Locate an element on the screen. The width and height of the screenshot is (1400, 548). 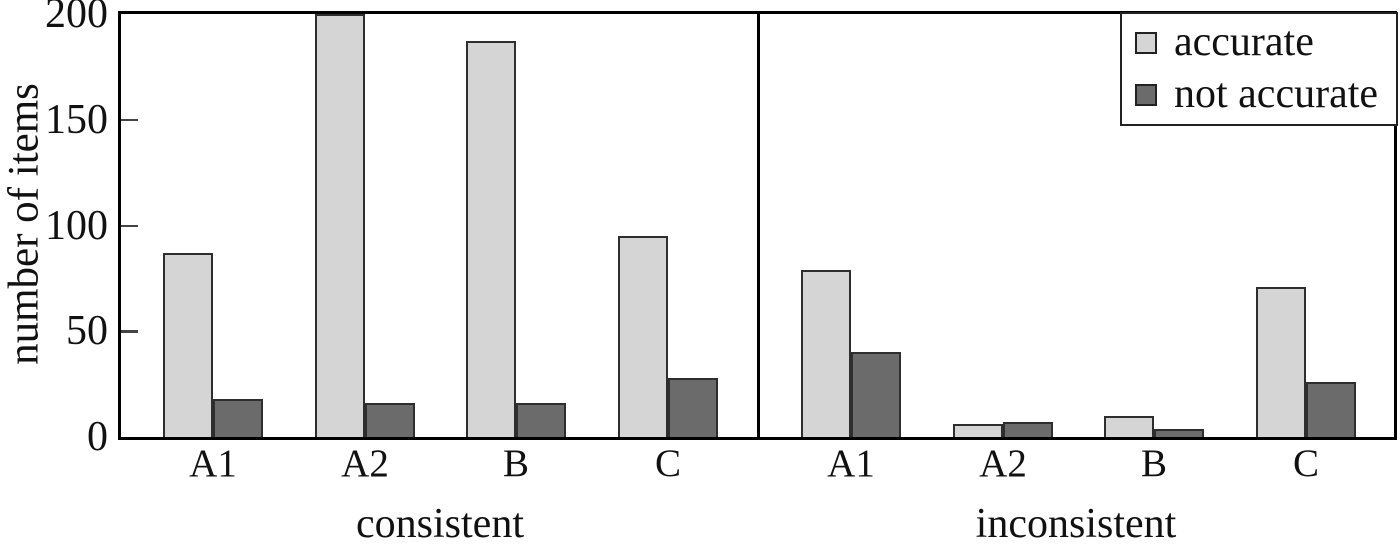
y-tick-label: 0 is located at coordinates (97, 437).